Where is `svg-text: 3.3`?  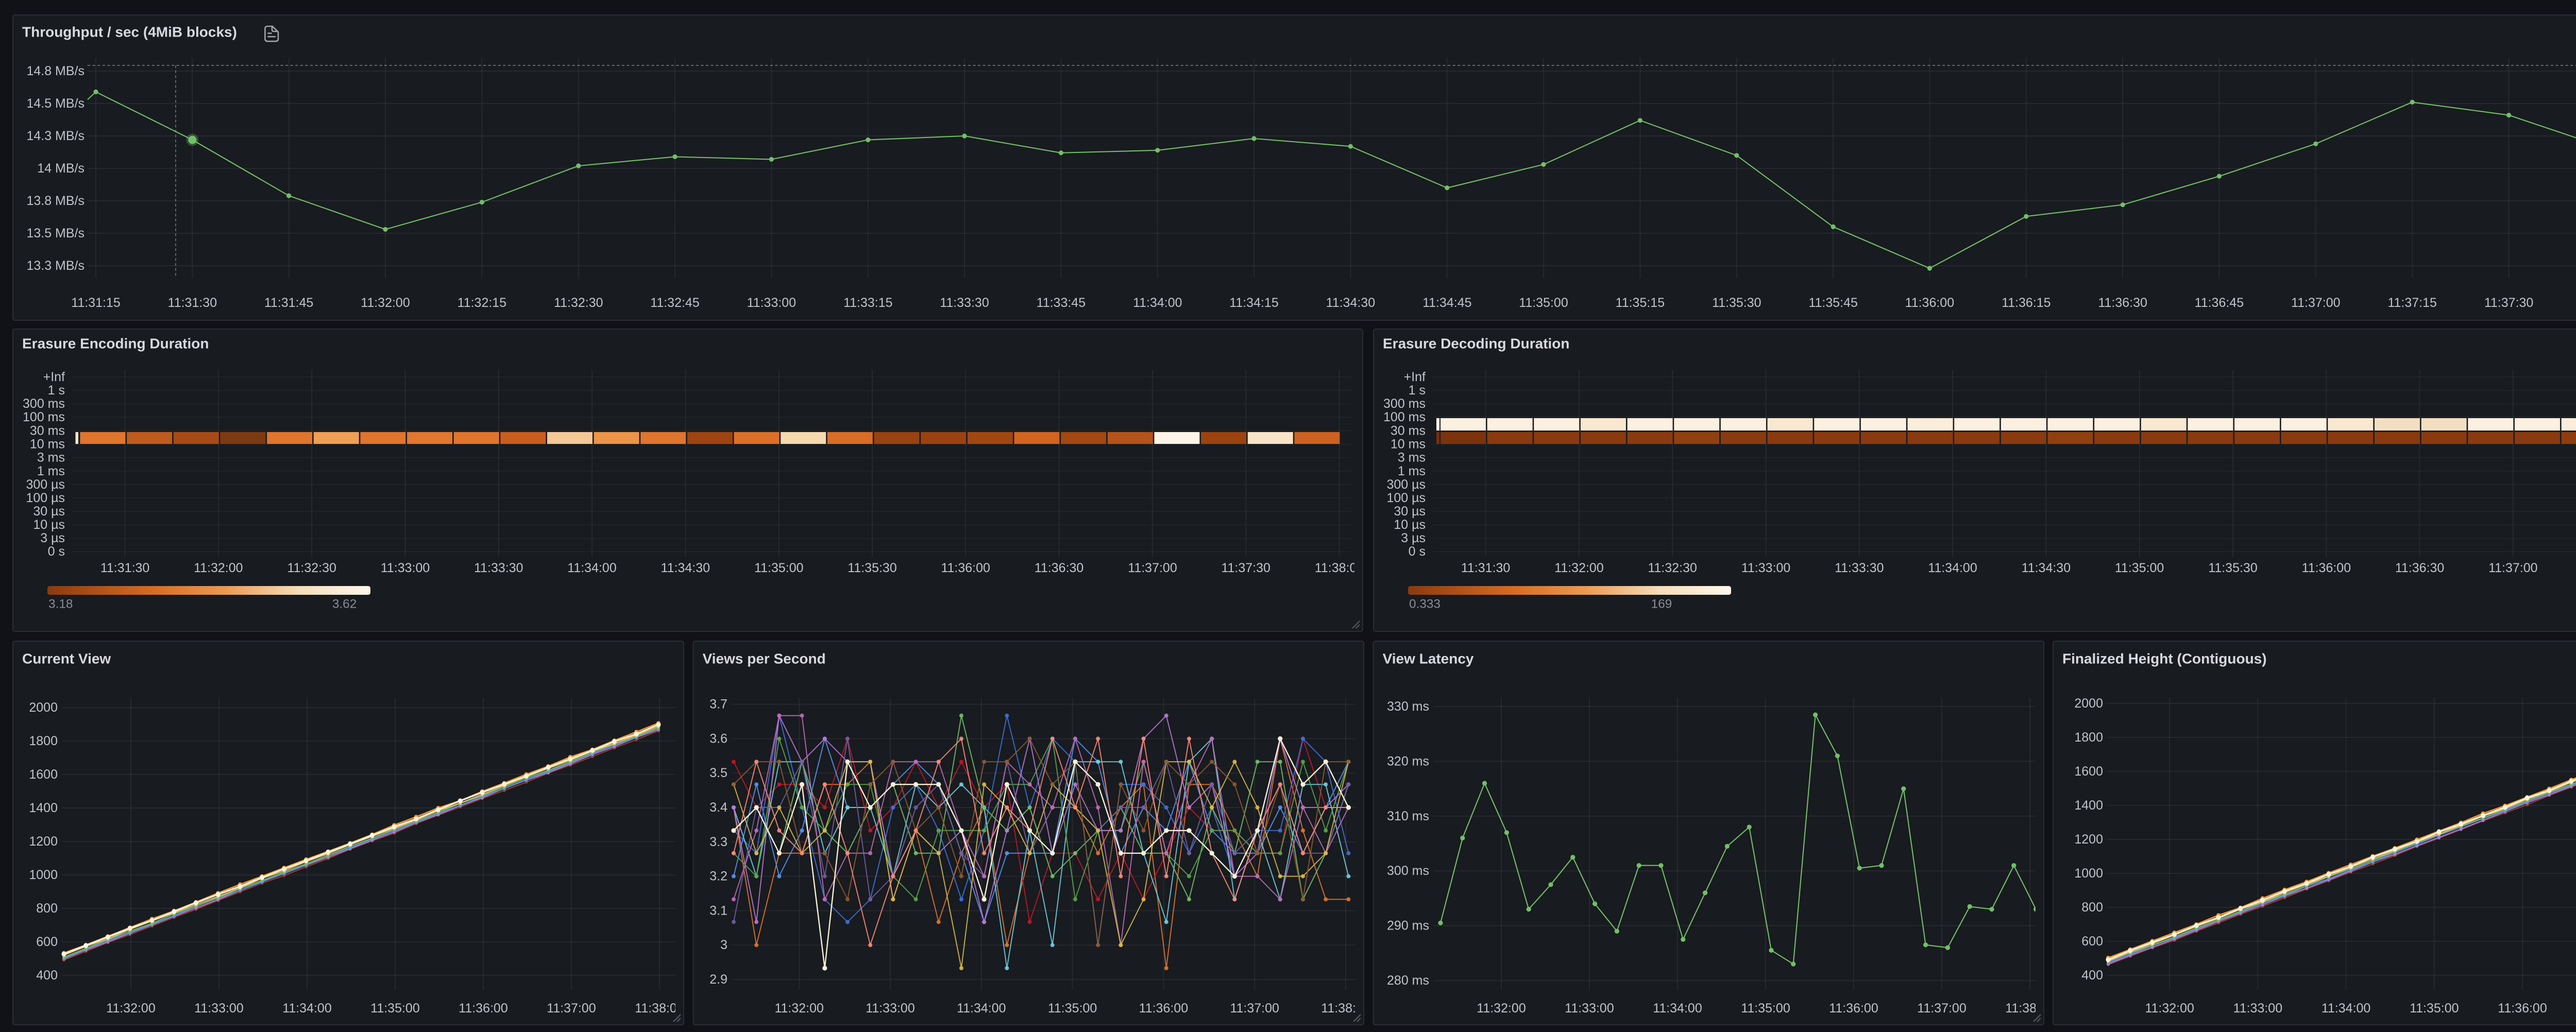
svg-text: 3.3 is located at coordinates (718, 842).